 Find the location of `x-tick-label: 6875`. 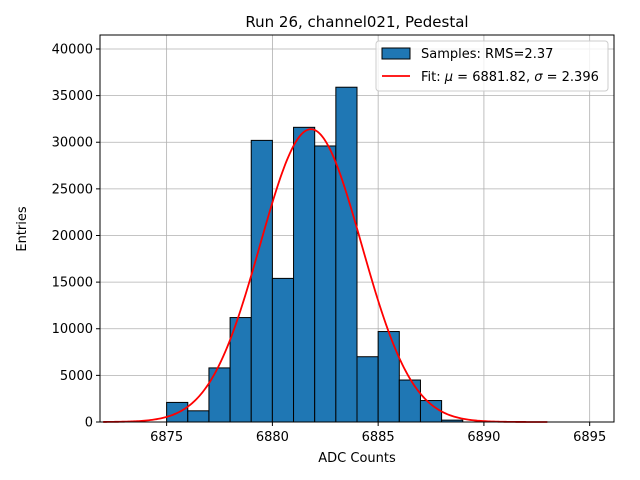

x-tick-label: 6875 is located at coordinates (166, 437).